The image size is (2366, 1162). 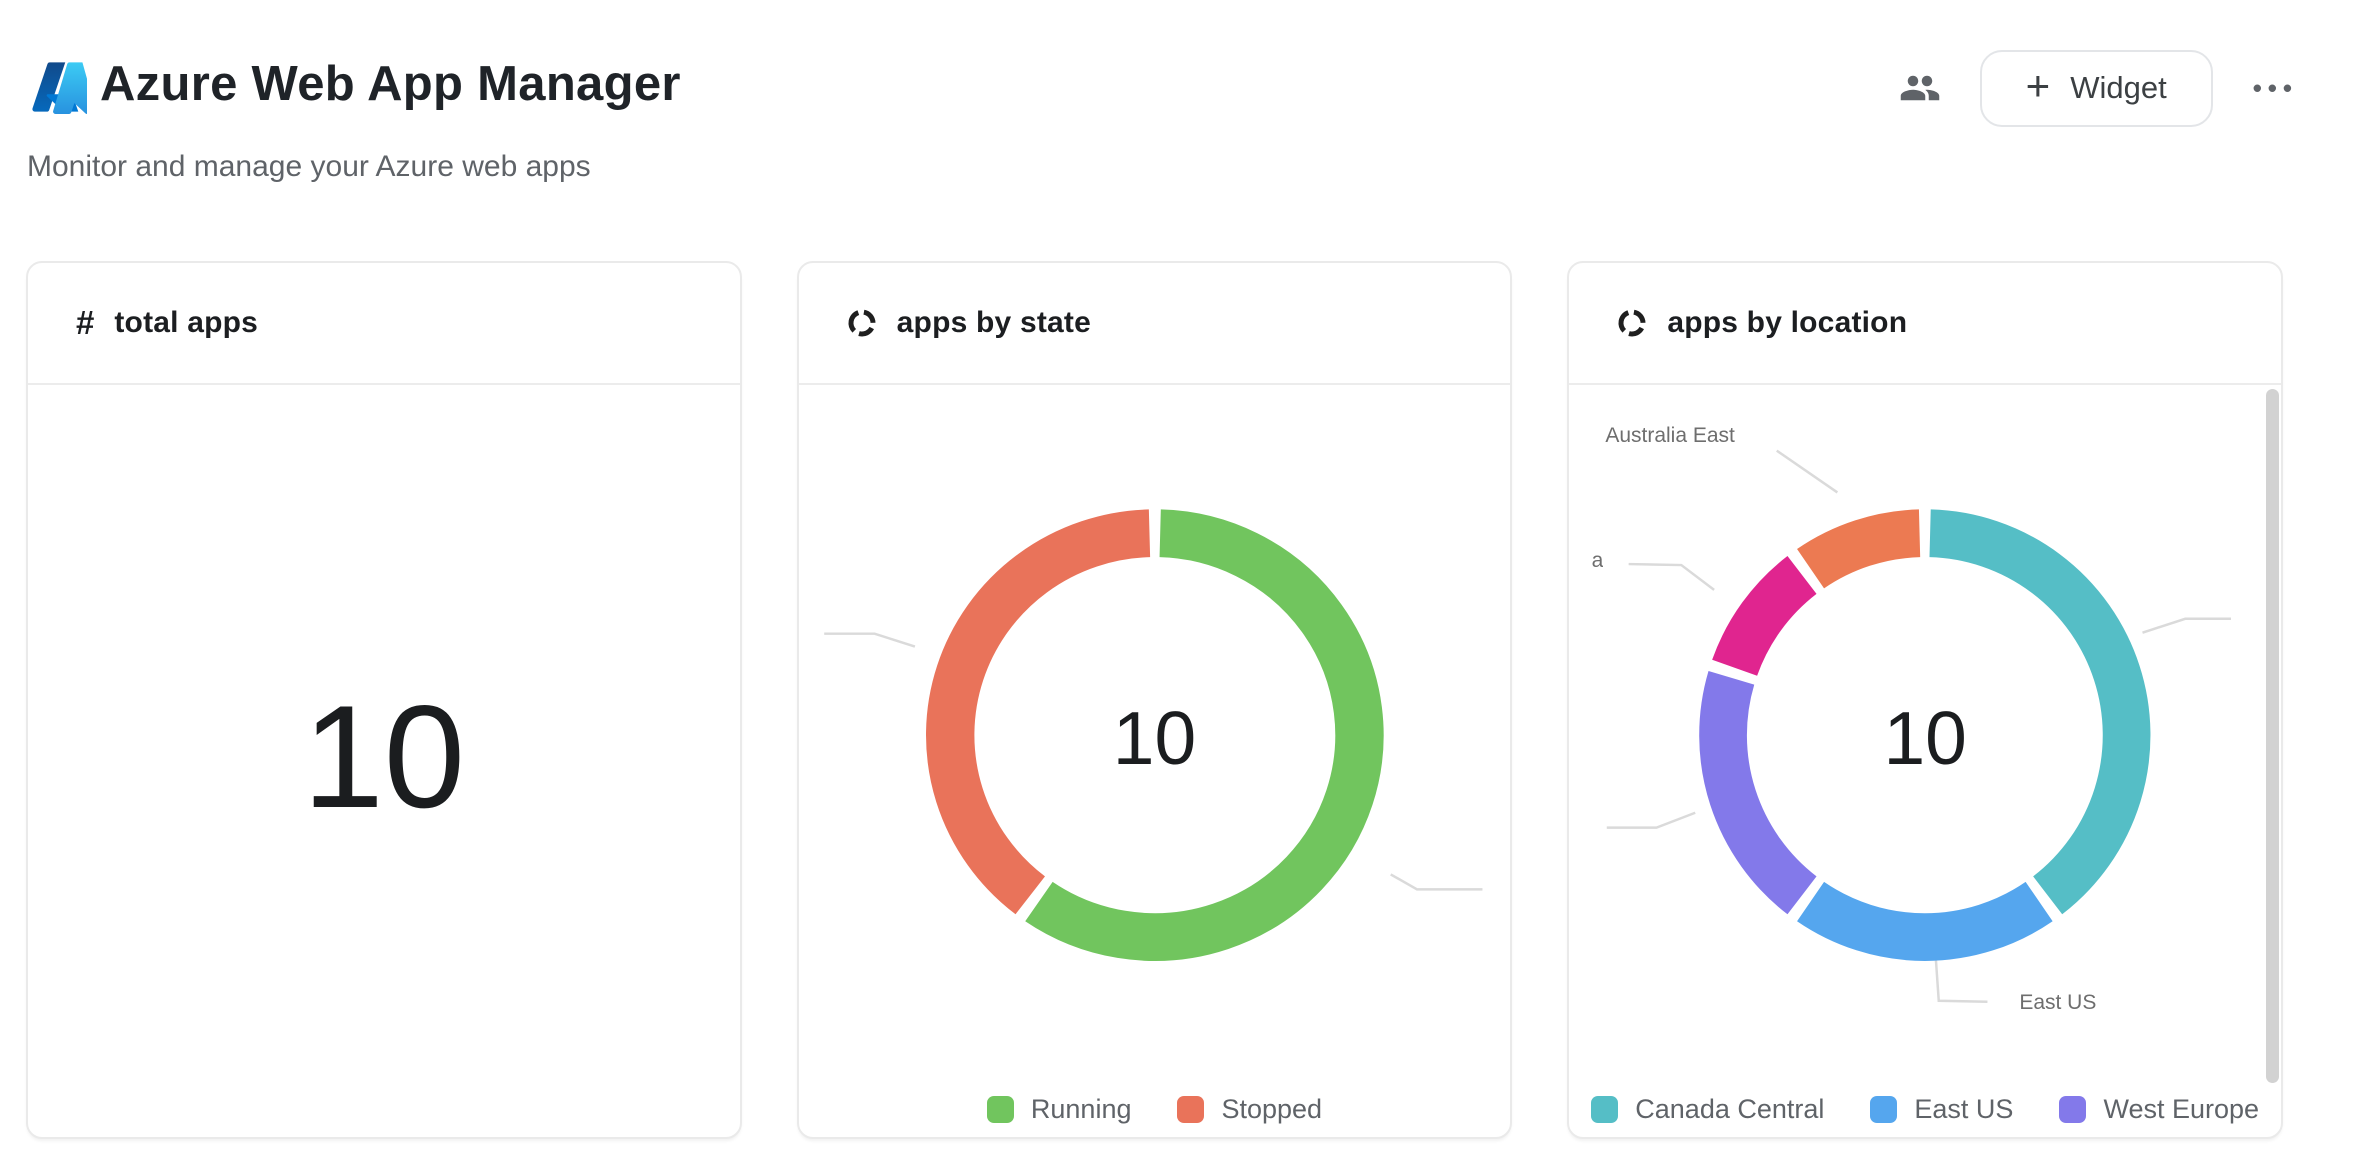 I want to click on donut-segment-Stopped, so click(x=1037, y=712).